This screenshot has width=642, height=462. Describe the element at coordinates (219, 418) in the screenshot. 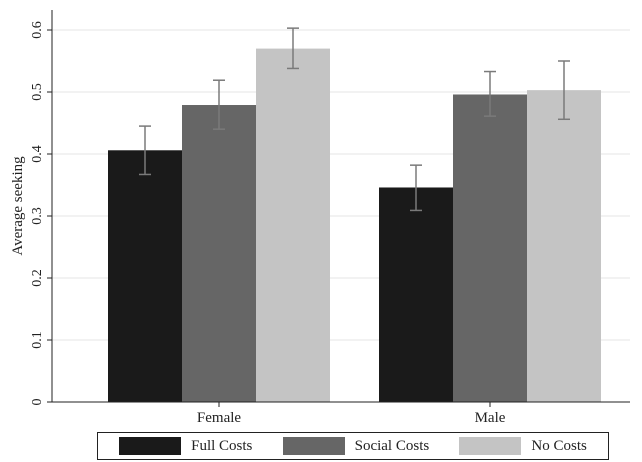

I see `x-tick-label: Female` at that location.